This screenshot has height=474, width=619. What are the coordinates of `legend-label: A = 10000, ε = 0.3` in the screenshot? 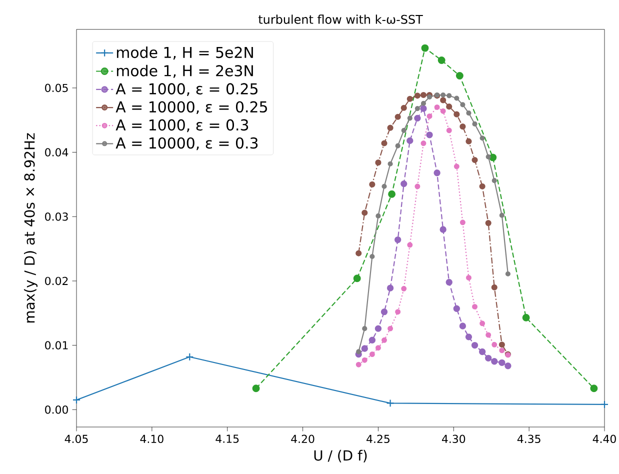 It's located at (187, 143).